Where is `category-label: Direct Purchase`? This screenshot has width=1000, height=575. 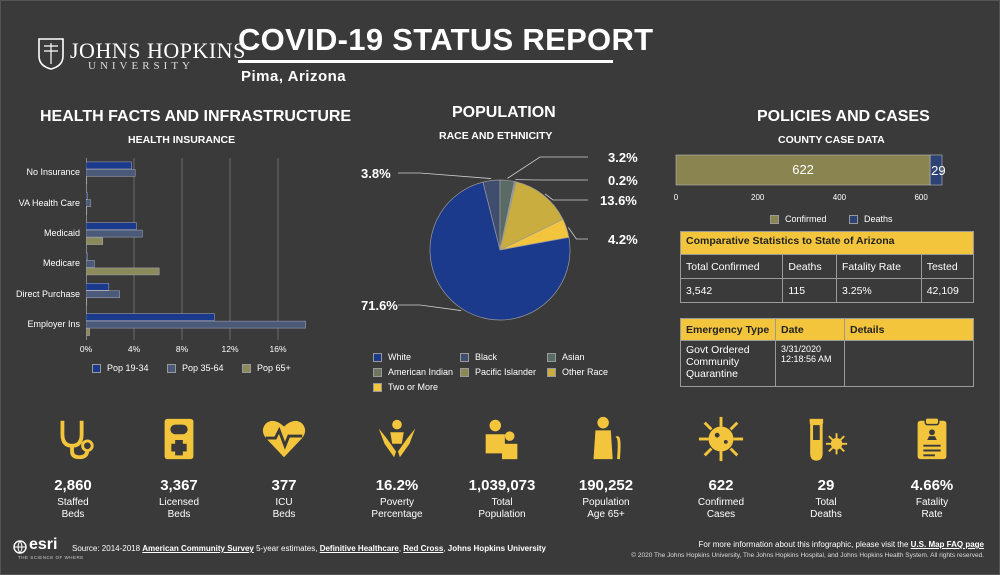 category-label: Direct Purchase is located at coordinates (47, 293).